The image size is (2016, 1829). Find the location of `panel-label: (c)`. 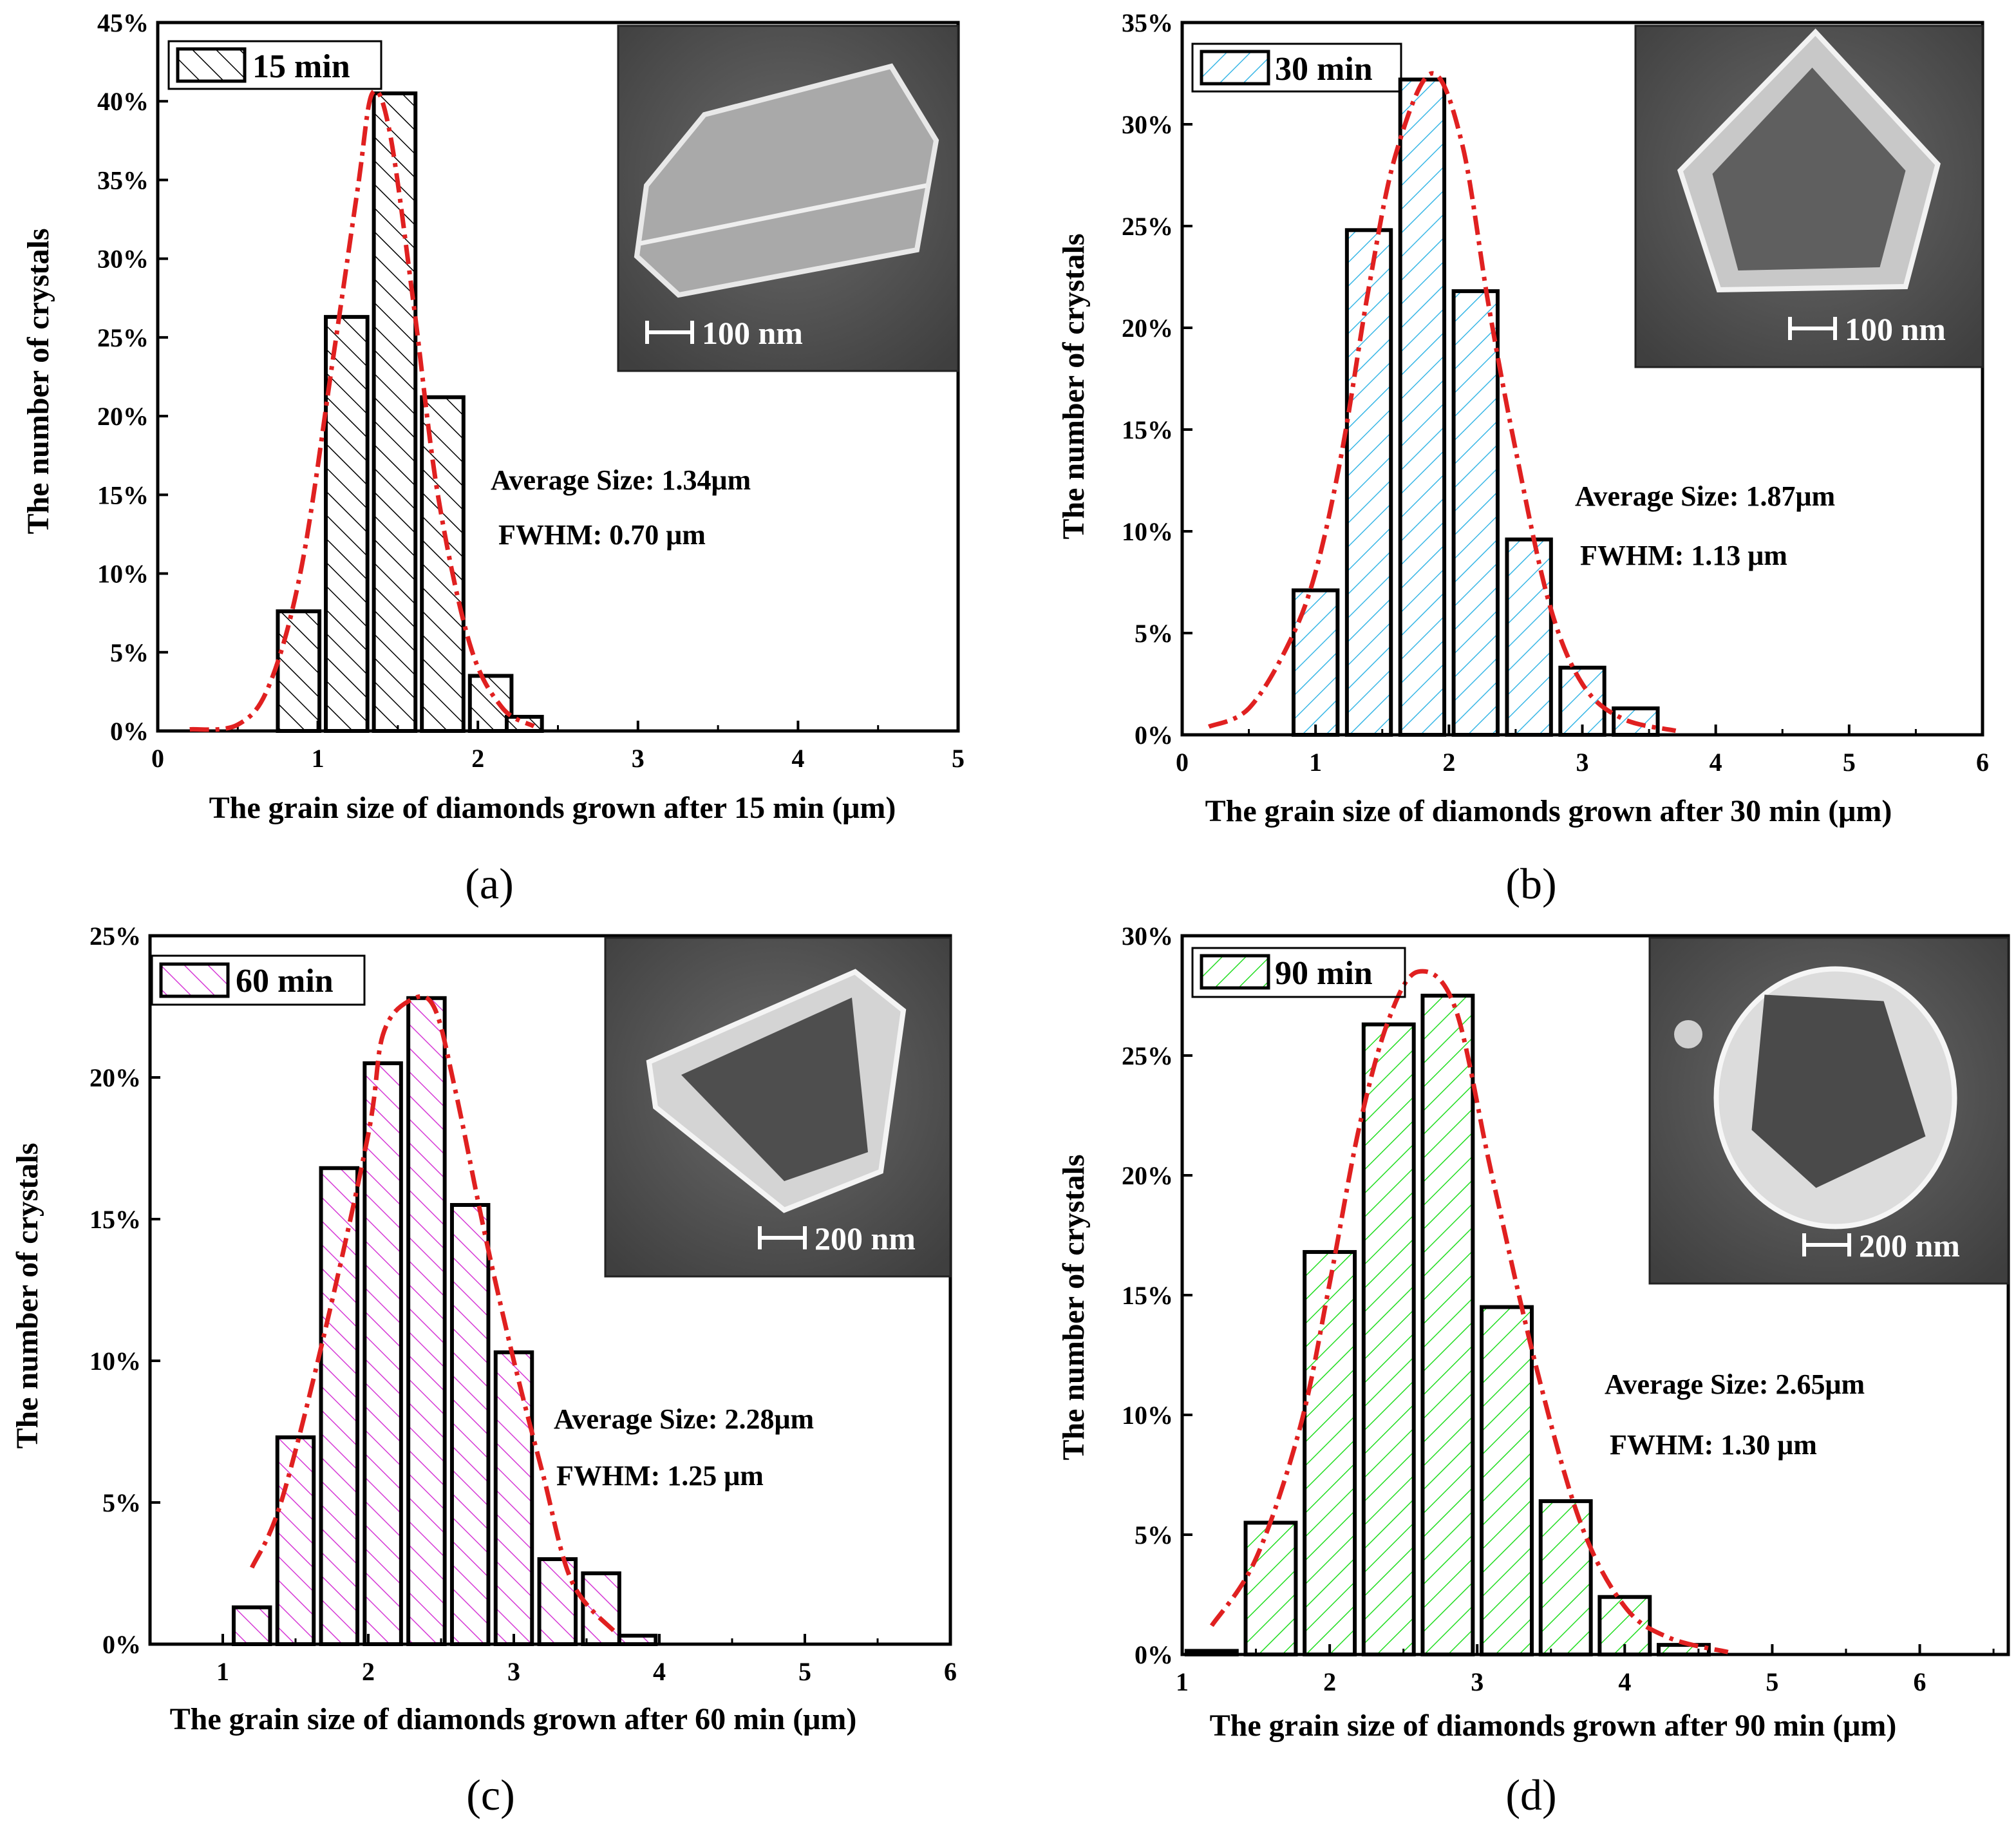

panel-label: (c) is located at coordinates (490, 1794).